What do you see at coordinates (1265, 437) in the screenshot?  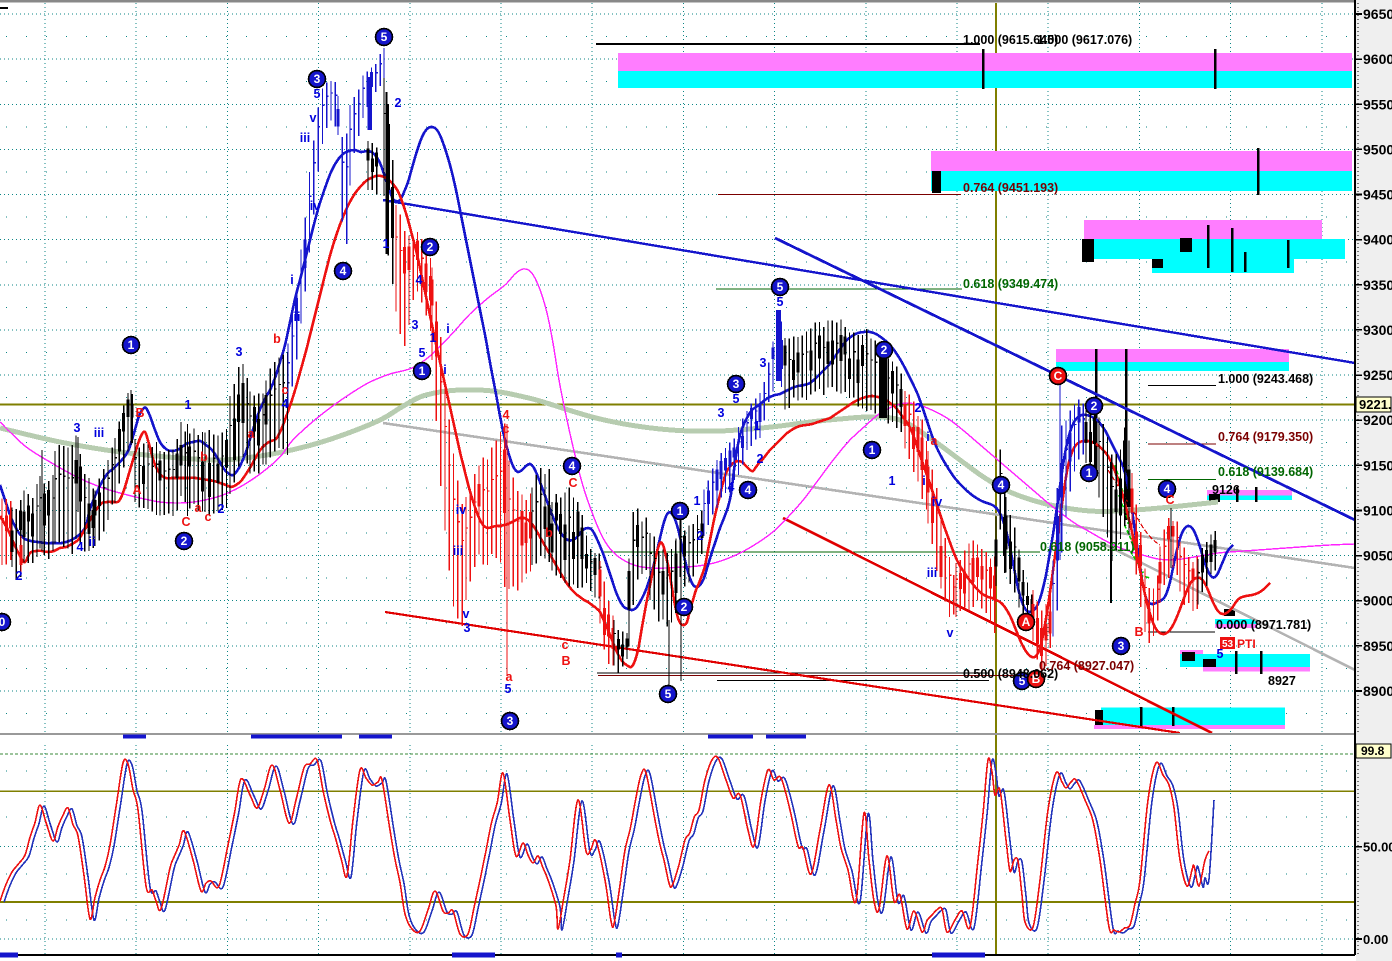 I see `svg-text: 0.764 (9179.350)` at bounding box center [1265, 437].